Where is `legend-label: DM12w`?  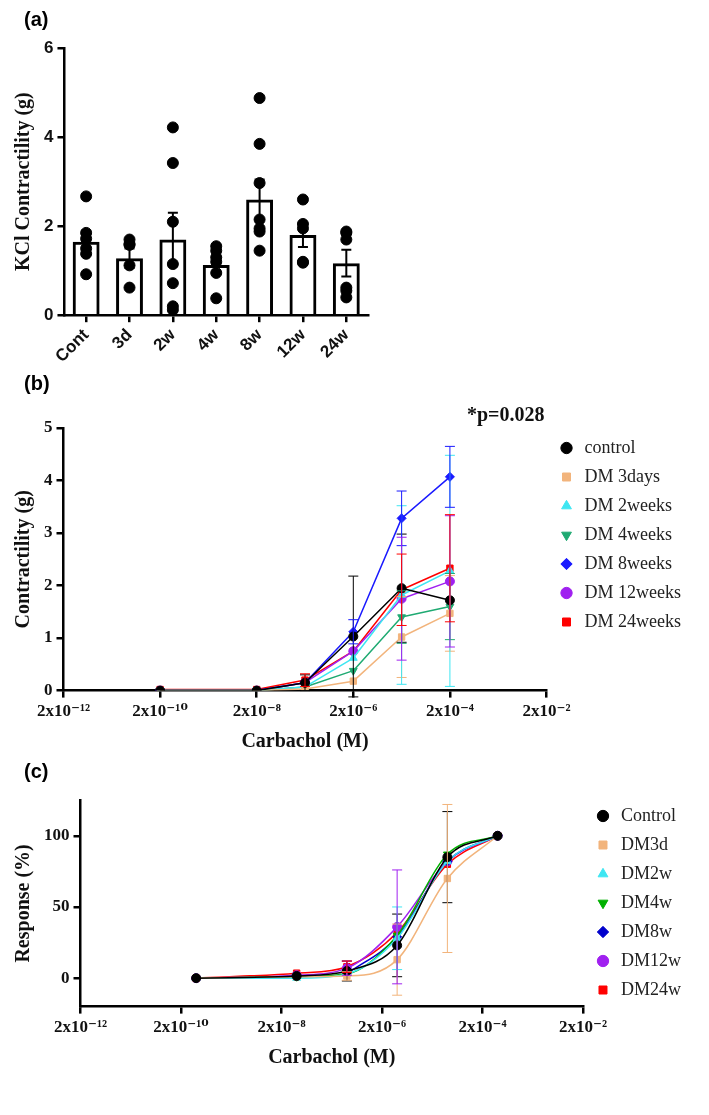 legend-label: DM12w is located at coordinates (651, 959).